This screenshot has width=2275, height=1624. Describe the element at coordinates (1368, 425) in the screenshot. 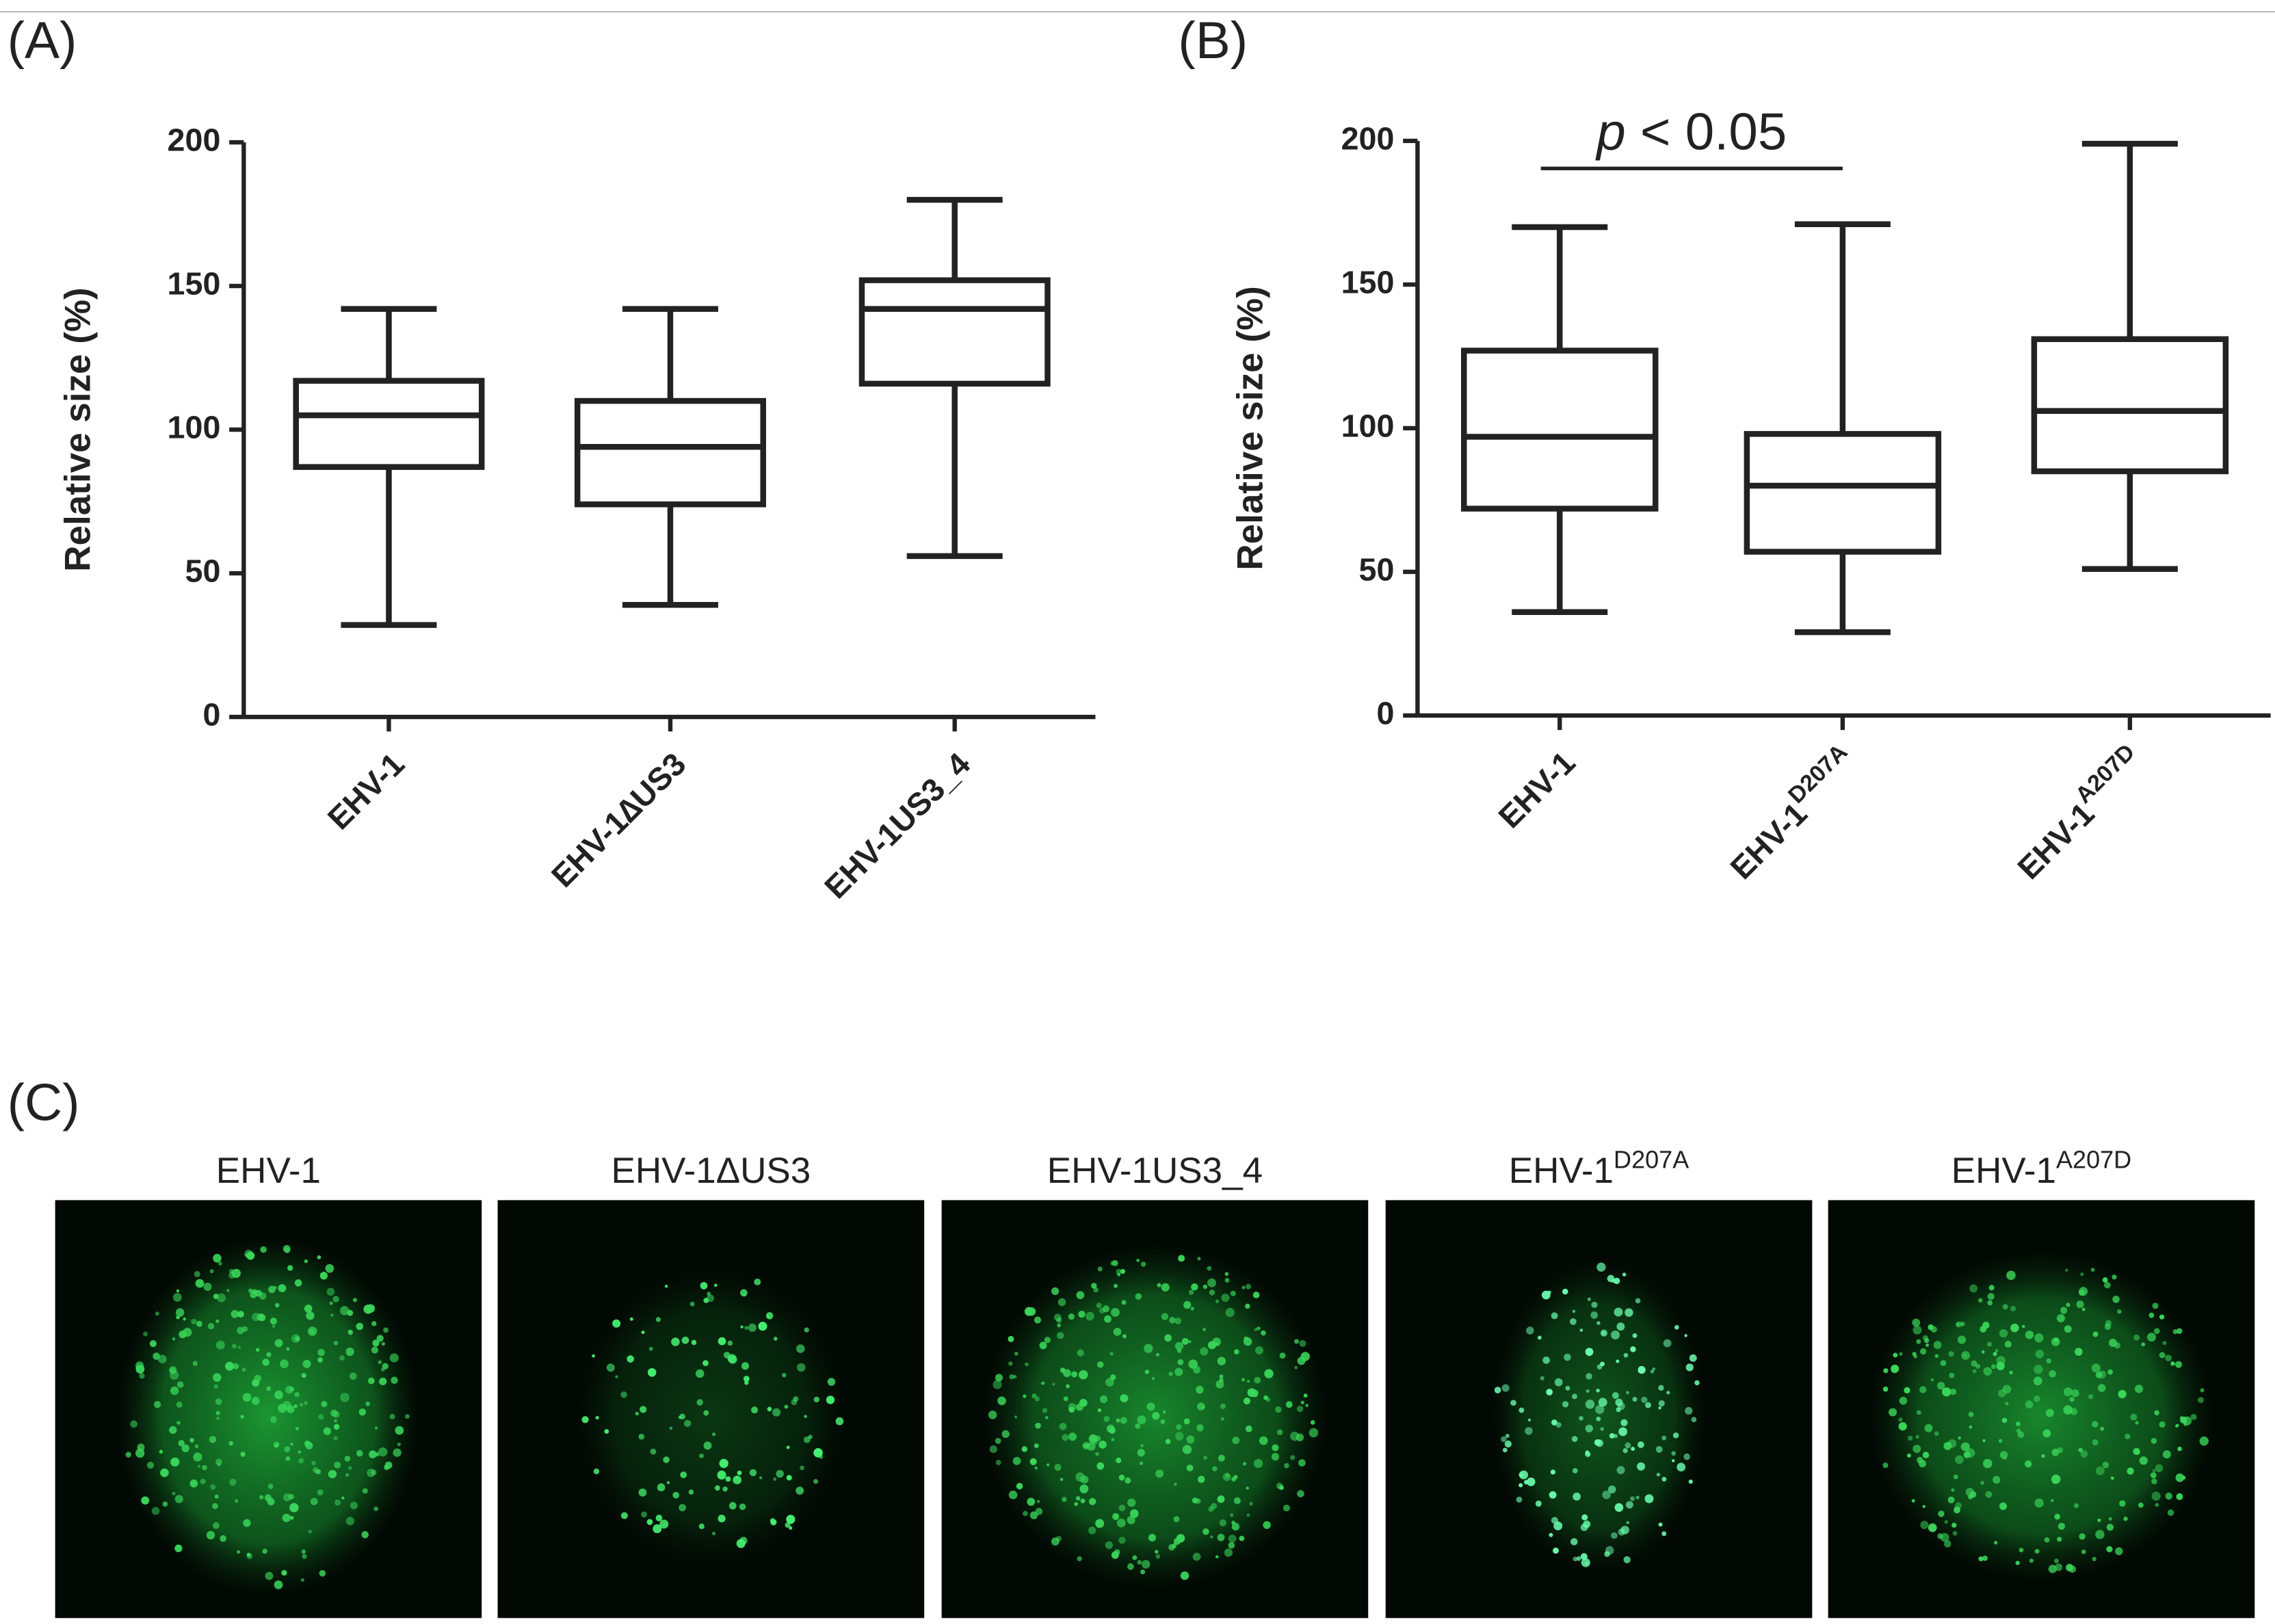

I see `y-tick-label: 100` at that location.